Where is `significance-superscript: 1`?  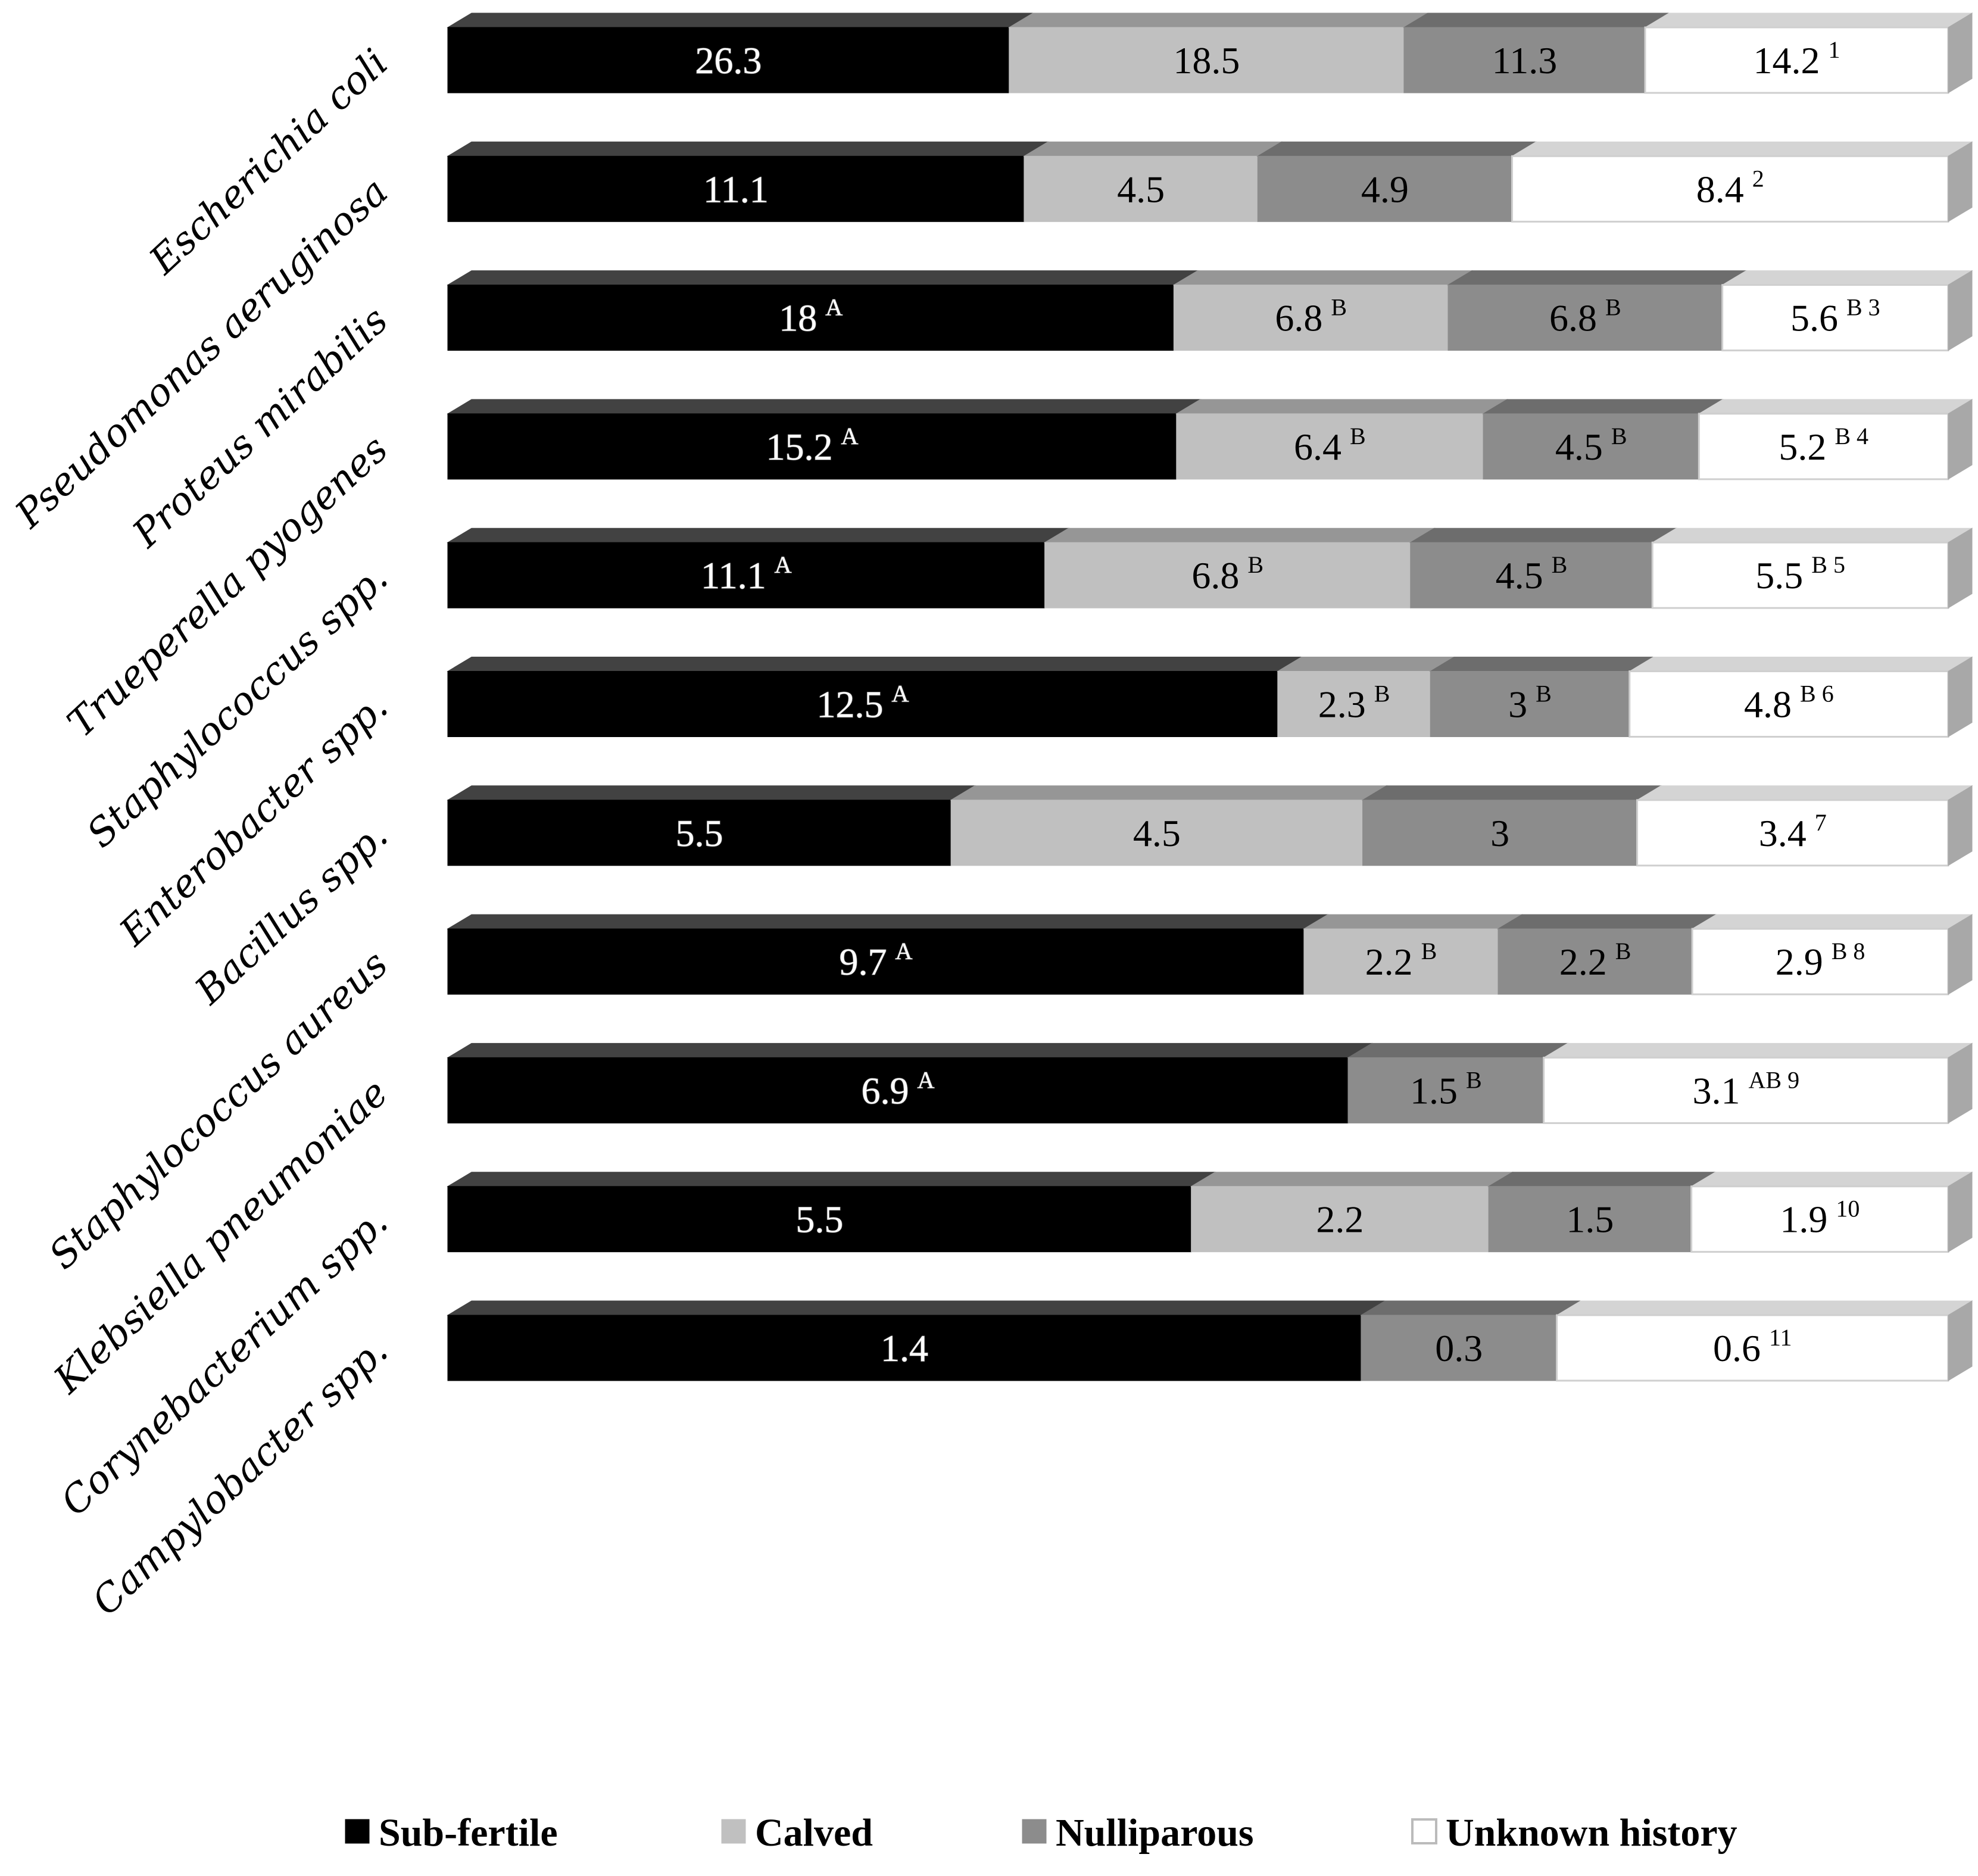 significance-superscript: 1 is located at coordinates (1834, 49).